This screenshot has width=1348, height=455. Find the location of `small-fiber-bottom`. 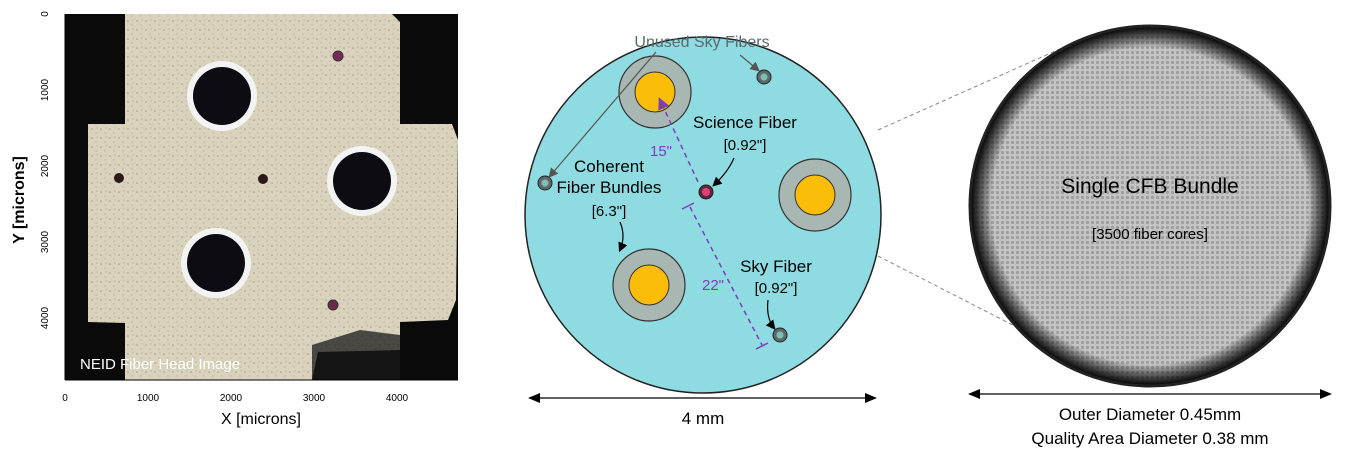

small-fiber-bottom is located at coordinates (333, 305).